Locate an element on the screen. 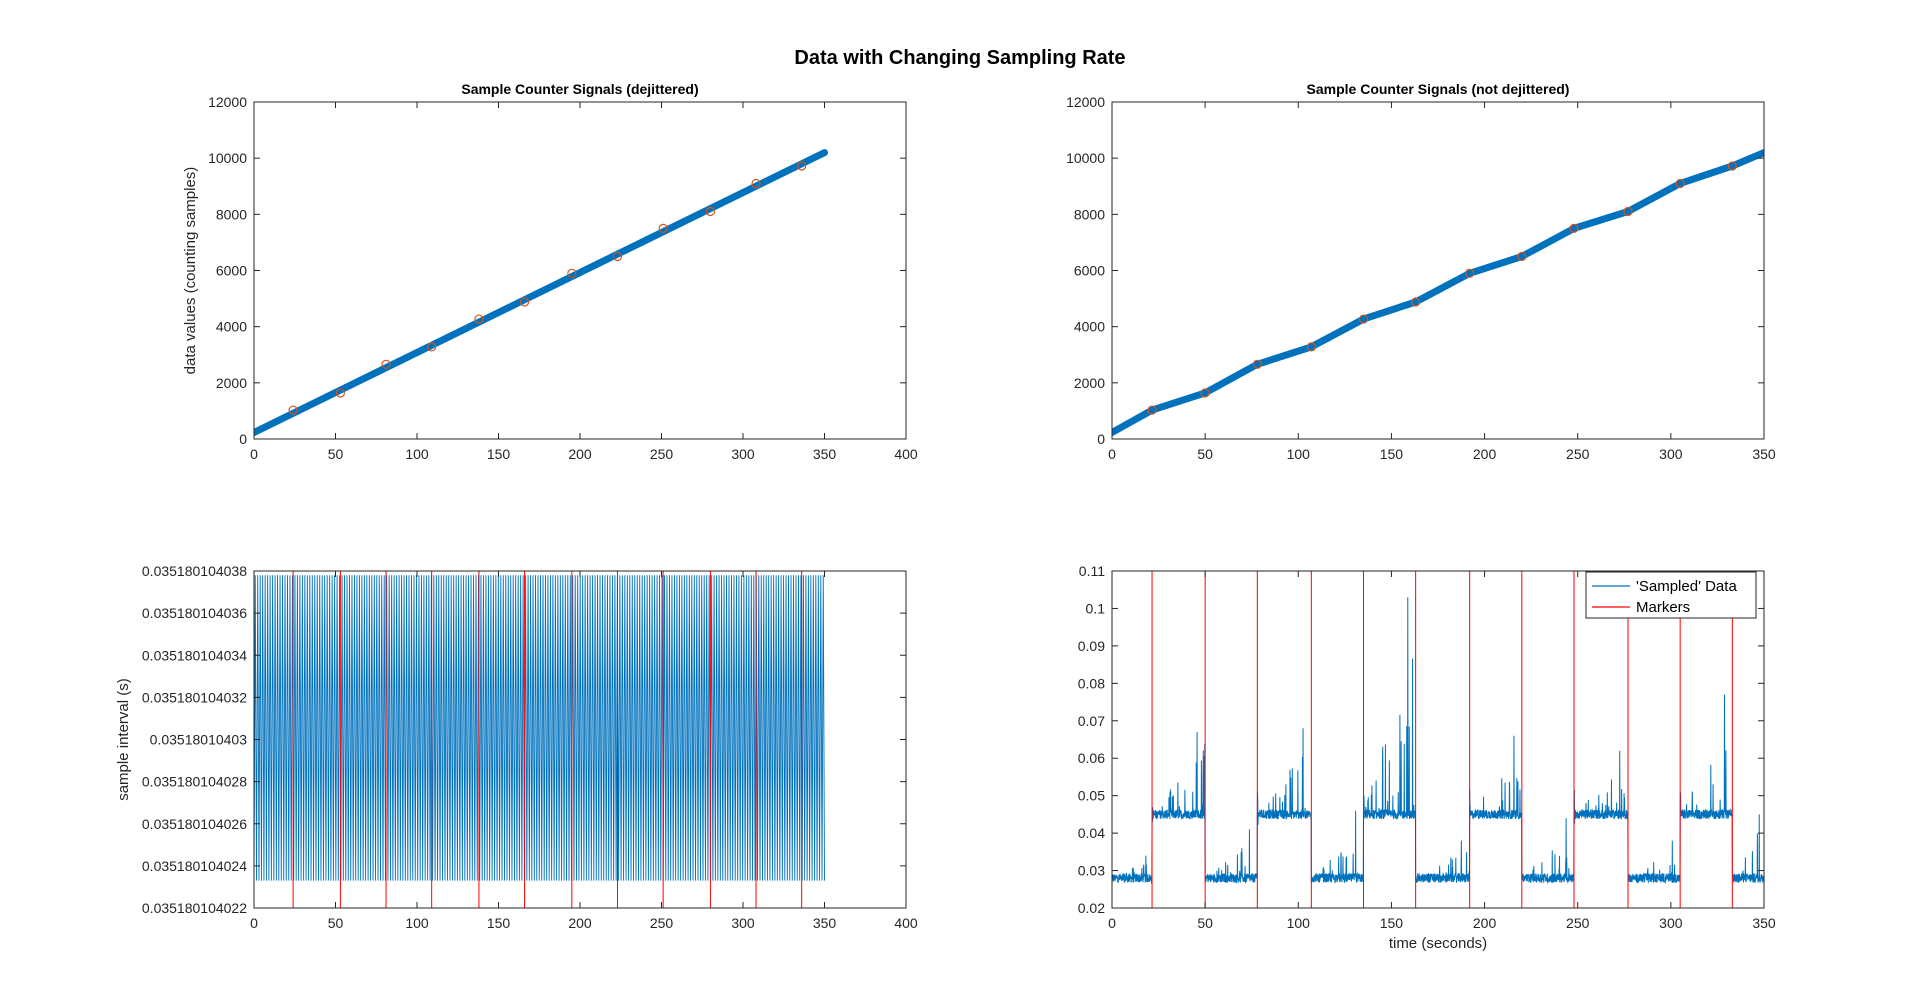 The height and width of the screenshot is (1003, 1920). subplot-title: Sample Counter Signals (not dejittered) is located at coordinates (1438, 89).